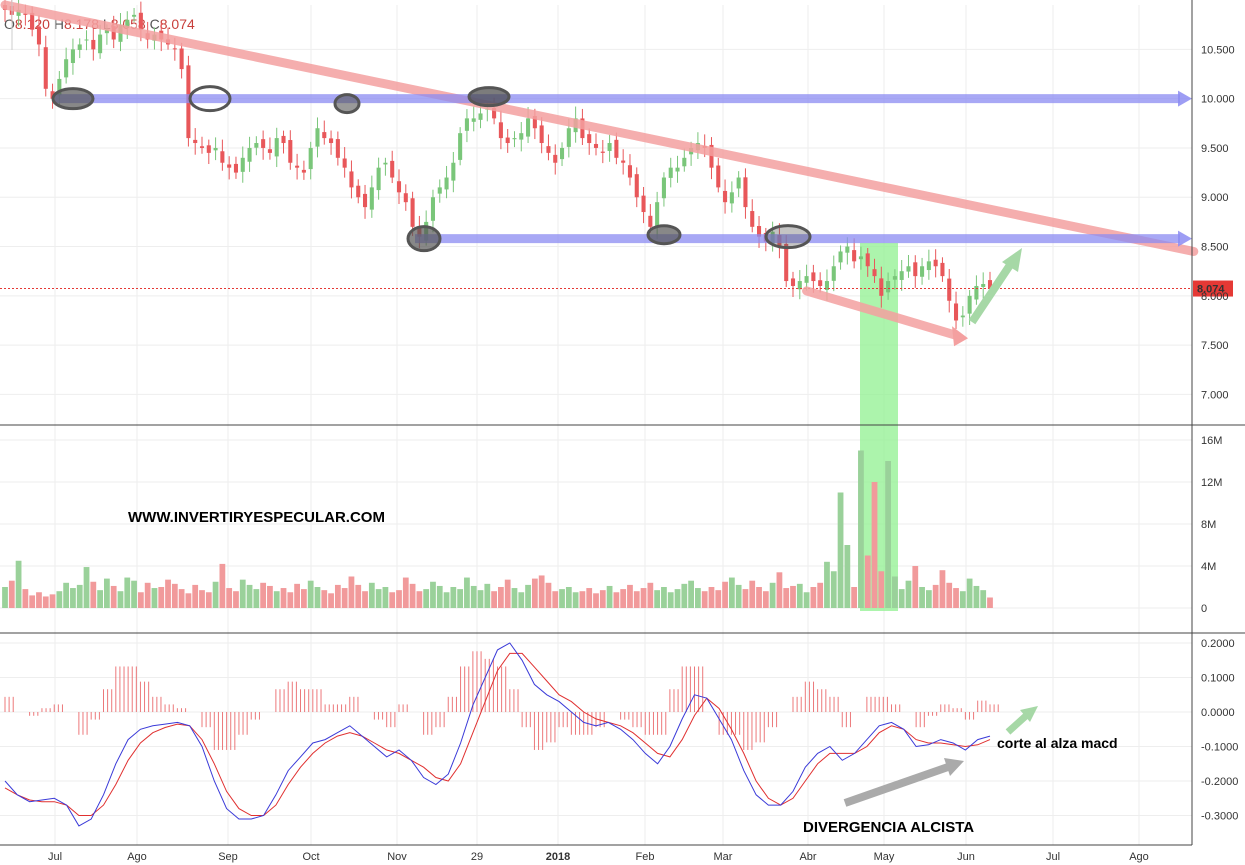 The width and height of the screenshot is (1245, 865). What do you see at coordinates (497, 529) in the screenshot?
I see `volume-pane` at bounding box center [497, 529].